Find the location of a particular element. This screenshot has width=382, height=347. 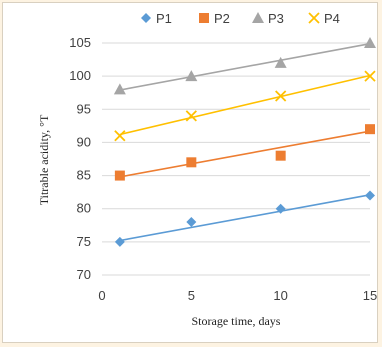

legend-label-p1: P1 is located at coordinates (164, 18).